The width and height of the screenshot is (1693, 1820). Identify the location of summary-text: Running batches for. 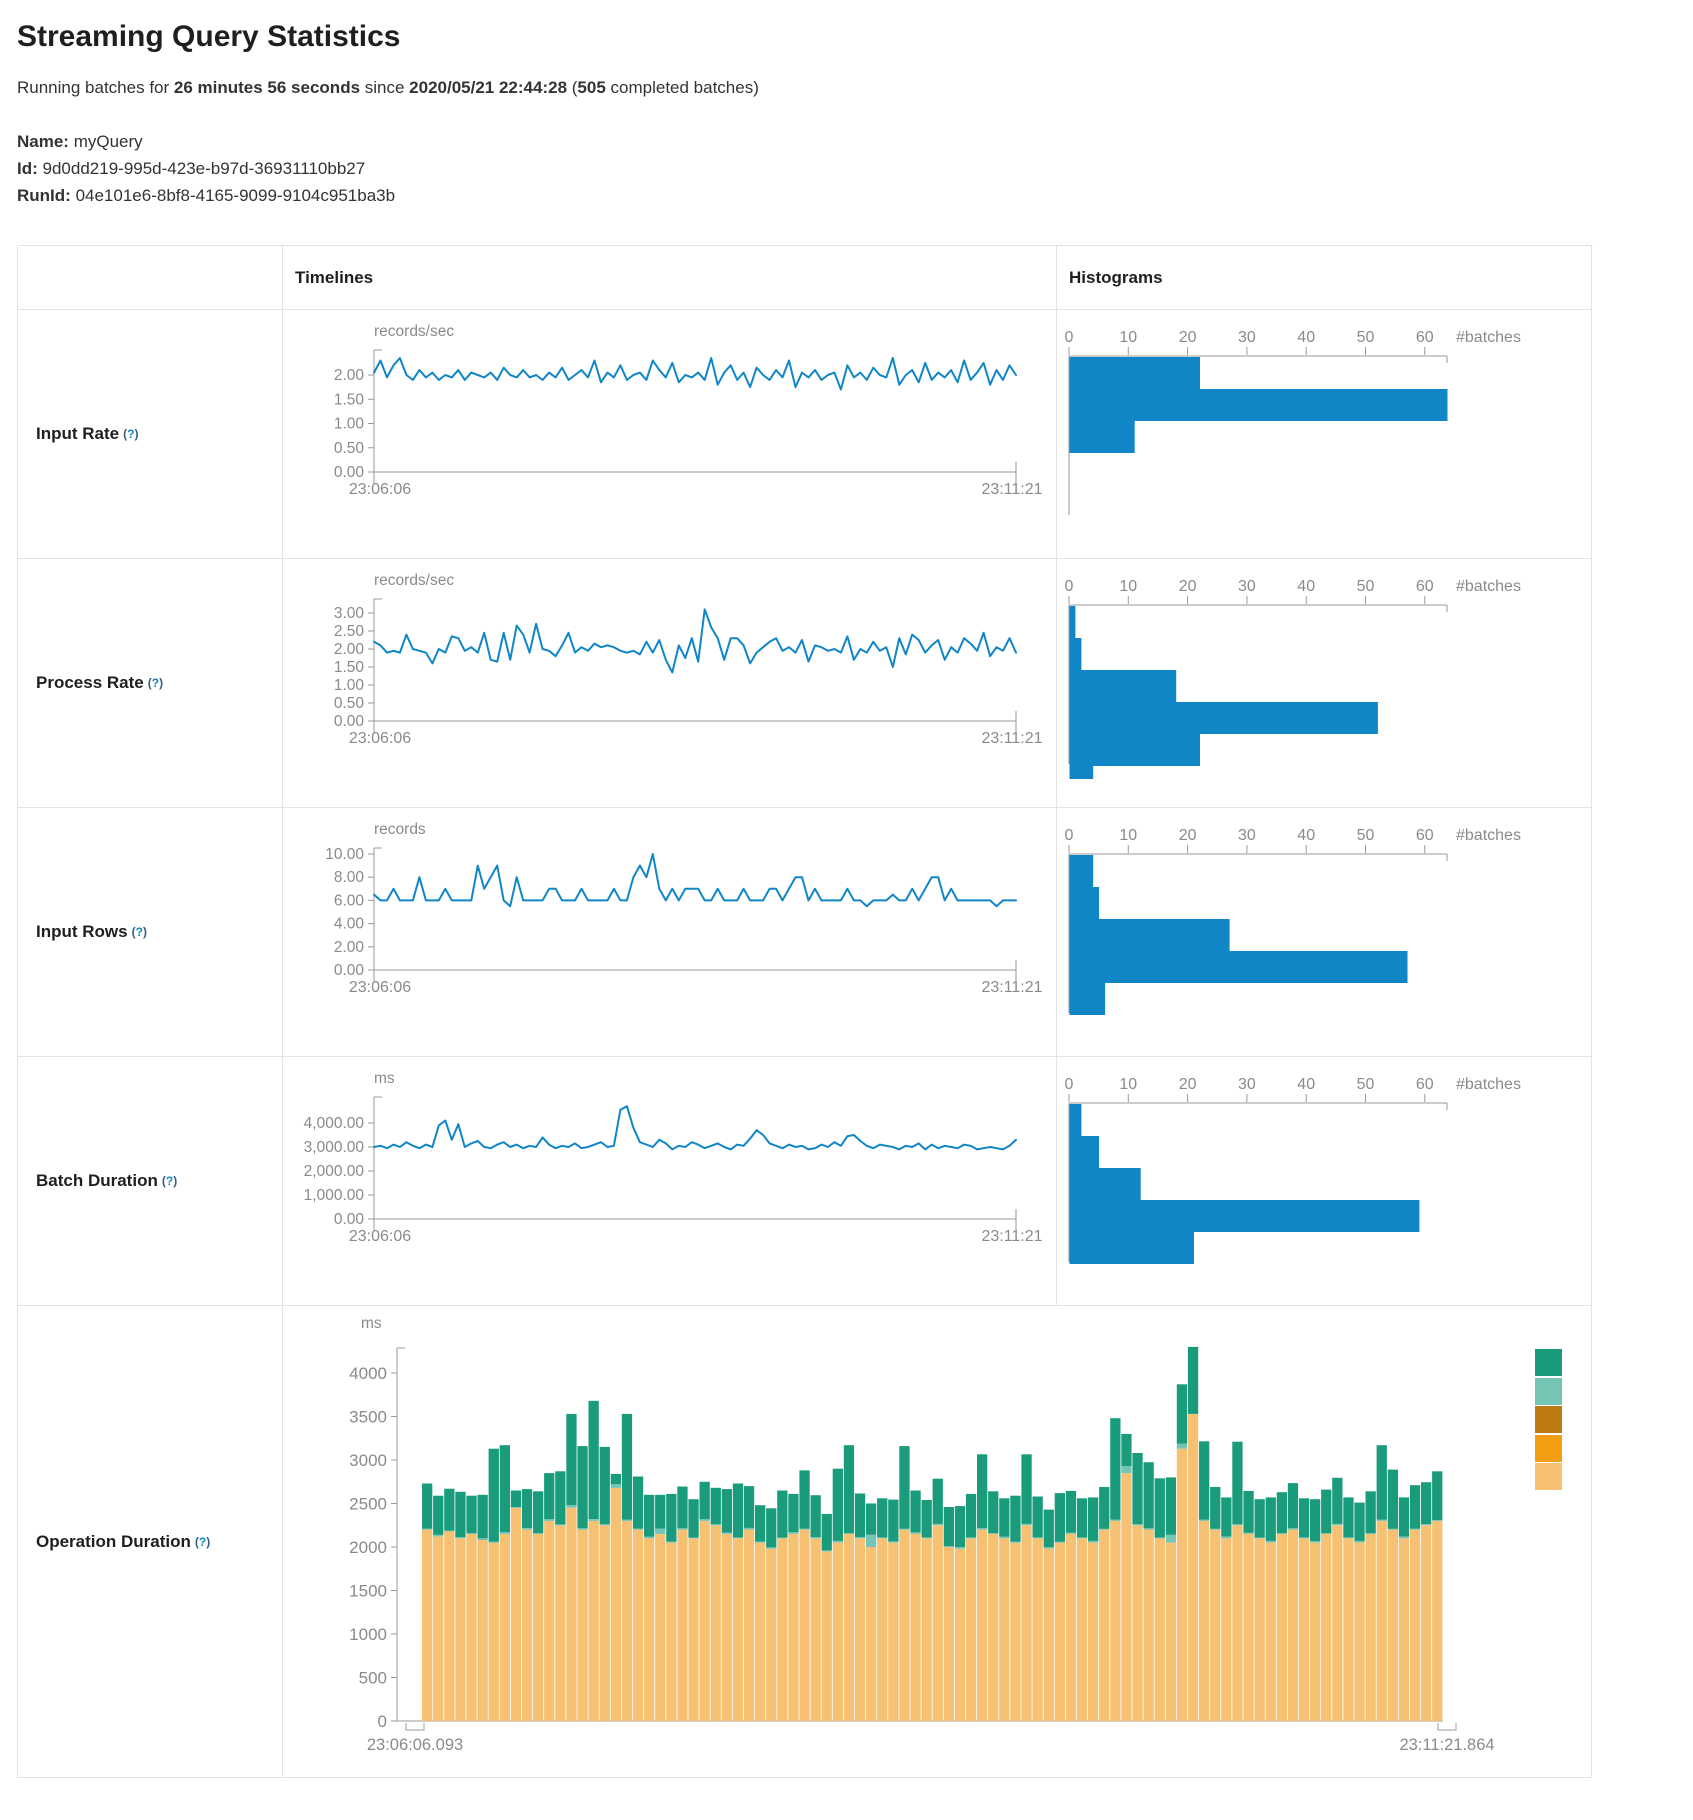
(95, 87).